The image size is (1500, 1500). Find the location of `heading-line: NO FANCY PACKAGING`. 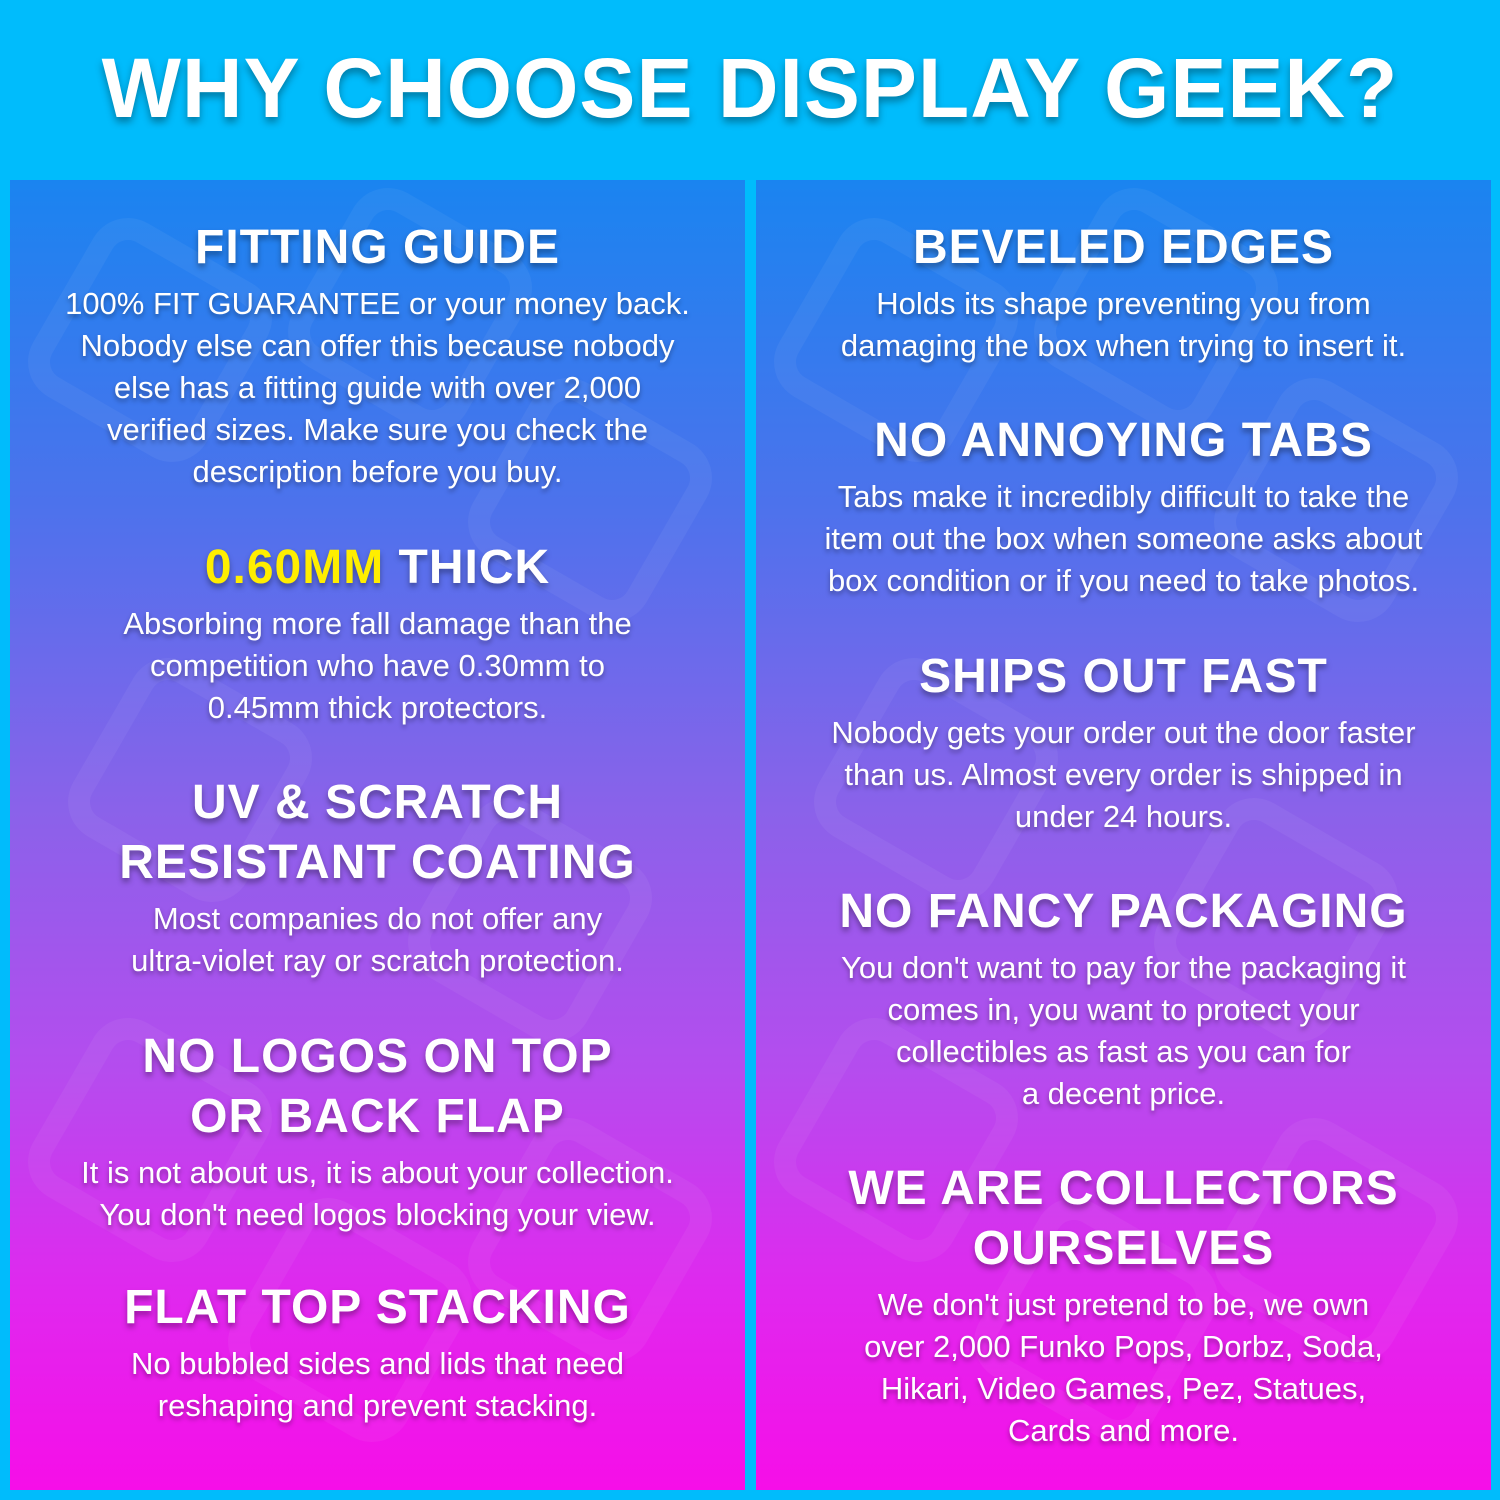

heading-line: NO FANCY PACKAGING is located at coordinates (1123, 911).